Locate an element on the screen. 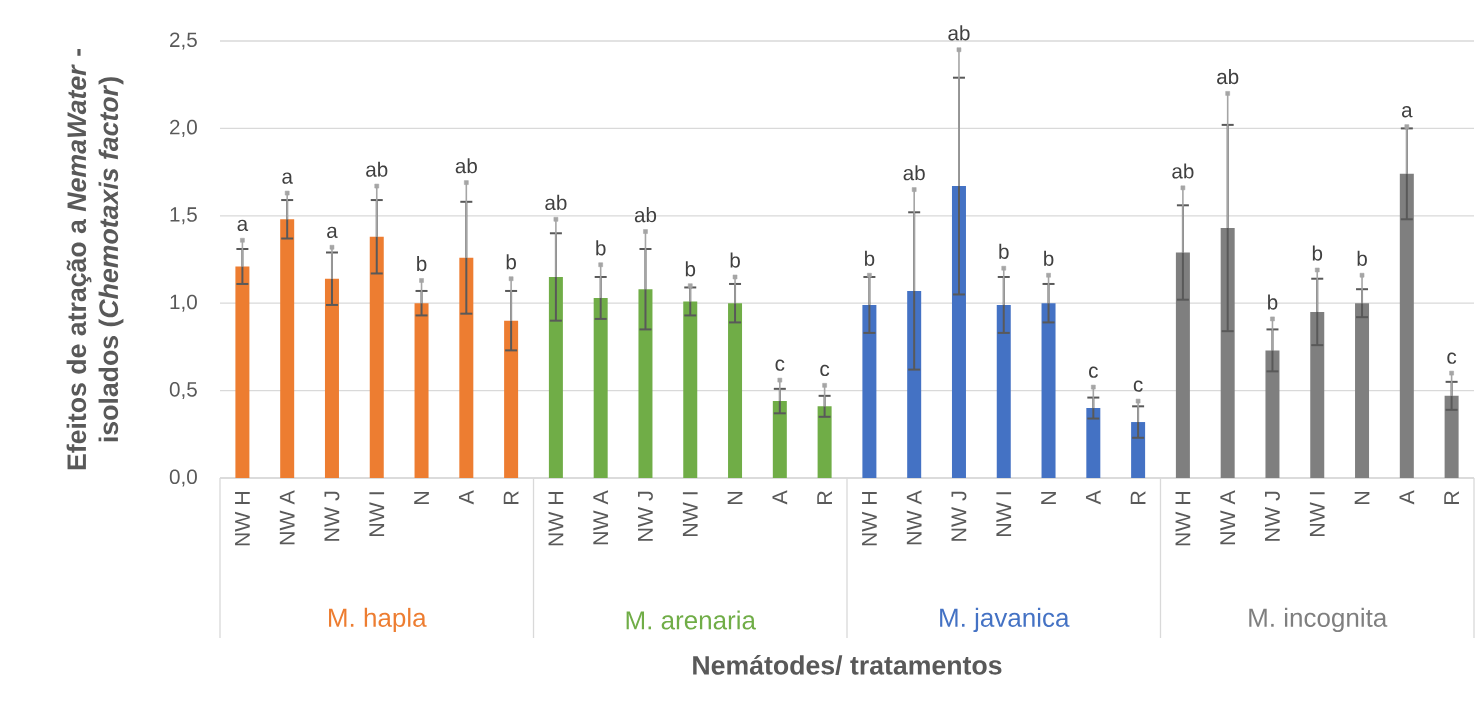  text: M. arenaria is located at coordinates (691, 620).